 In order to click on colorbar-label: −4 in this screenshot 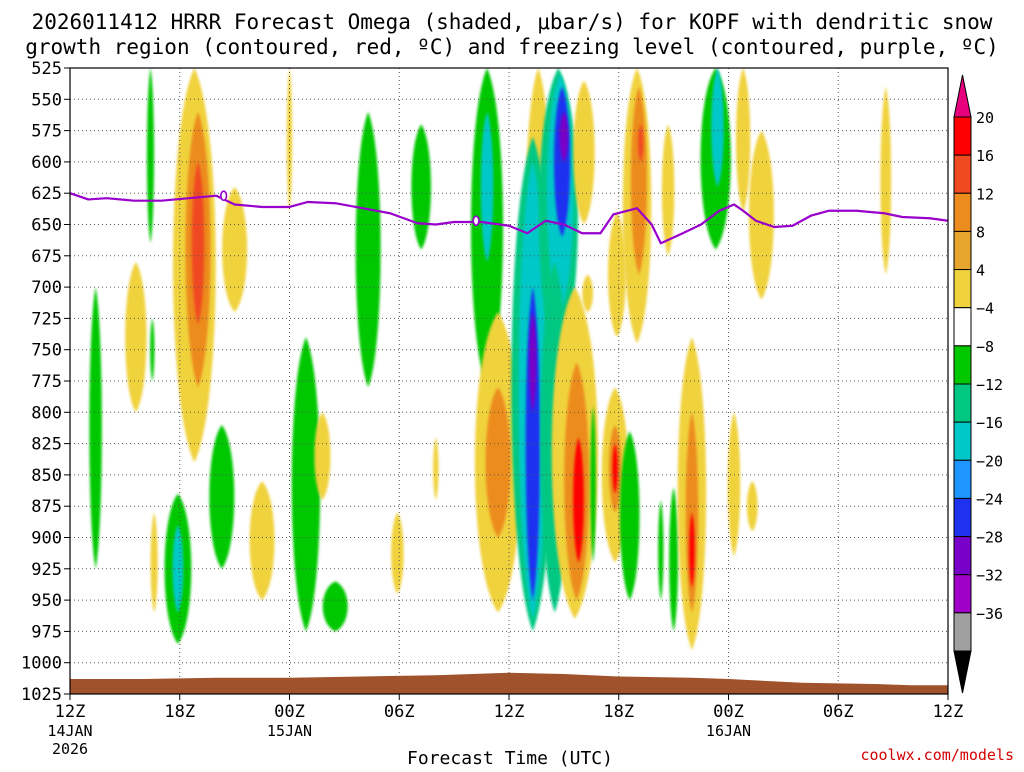, I will do `click(985, 309)`.